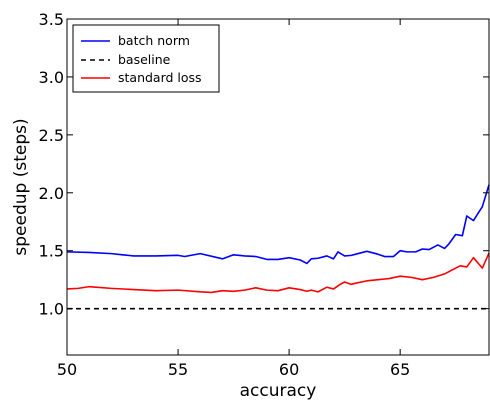 This screenshot has width=490, height=401. Describe the element at coordinates (51, 19) in the screenshot. I see `y-tick-label: 3.5` at that location.